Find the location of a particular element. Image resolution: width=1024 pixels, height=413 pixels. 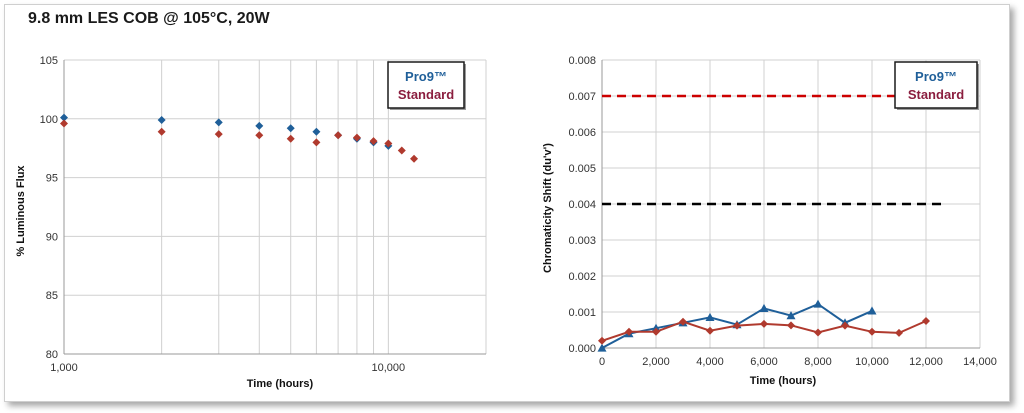

x-tick-label: 8,000 is located at coordinates (818, 362).